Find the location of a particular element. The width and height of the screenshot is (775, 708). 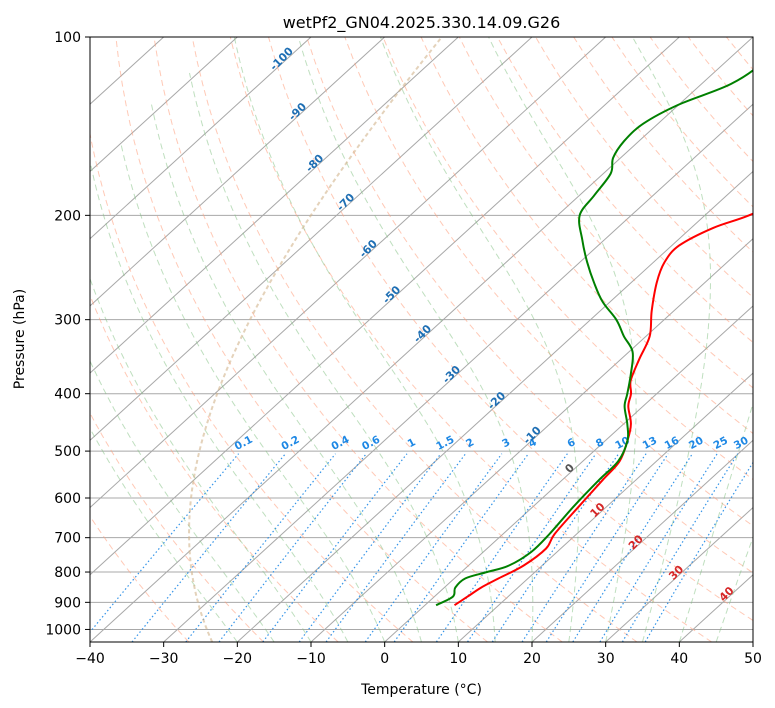

x-tick-label: −20 is located at coordinates (238, 659).